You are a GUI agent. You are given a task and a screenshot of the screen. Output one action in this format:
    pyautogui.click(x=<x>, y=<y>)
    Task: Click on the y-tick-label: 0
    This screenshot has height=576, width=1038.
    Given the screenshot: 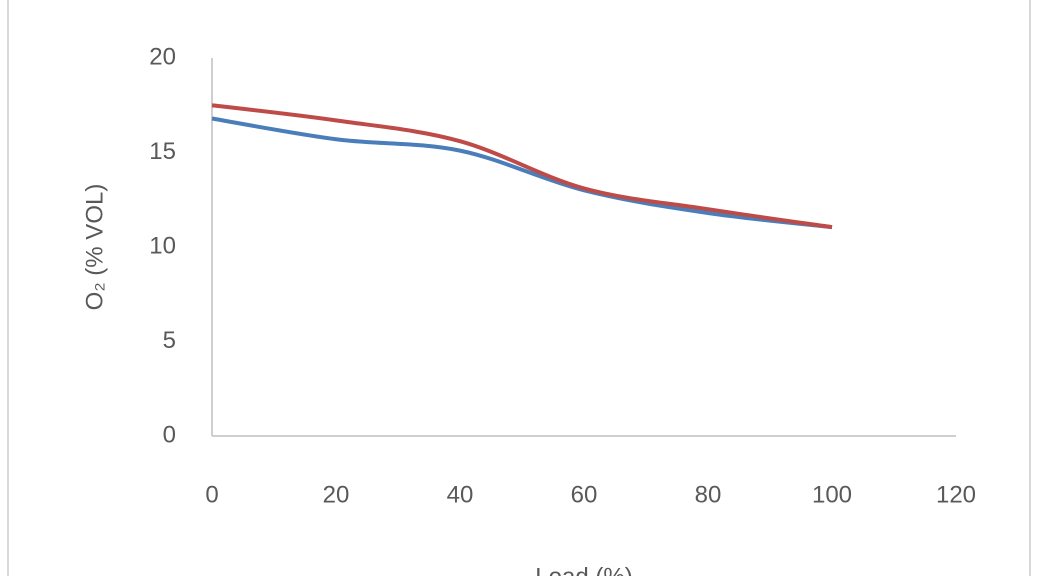 What is the action you would take?
    pyautogui.click(x=169, y=434)
    